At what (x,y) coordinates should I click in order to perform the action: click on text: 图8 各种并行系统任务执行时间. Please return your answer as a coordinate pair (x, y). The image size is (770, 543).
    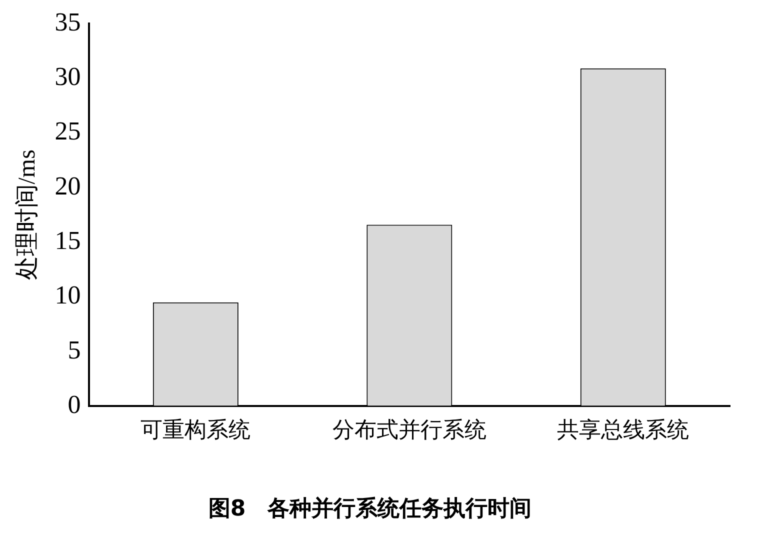
    Looking at the image, I should click on (370, 509).